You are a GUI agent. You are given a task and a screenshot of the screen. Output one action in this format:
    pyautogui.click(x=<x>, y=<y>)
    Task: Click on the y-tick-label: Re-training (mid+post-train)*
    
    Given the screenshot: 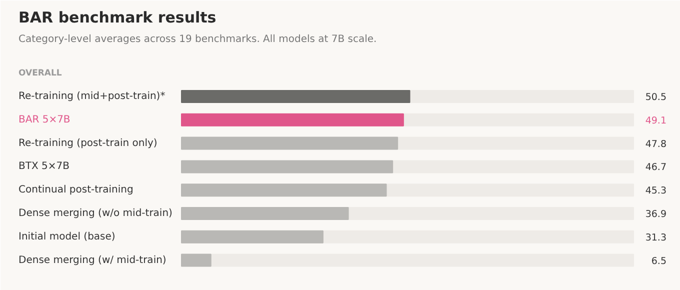 What is the action you would take?
    pyautogui.click(x=92, y=96)
    